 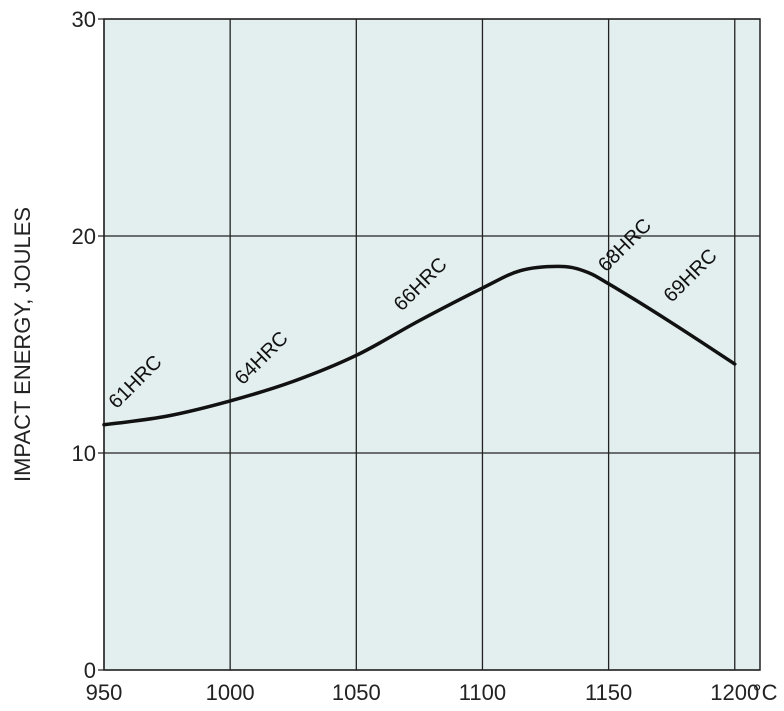 I want to click on y-tick-label: 0, so click(x=90, y=670).